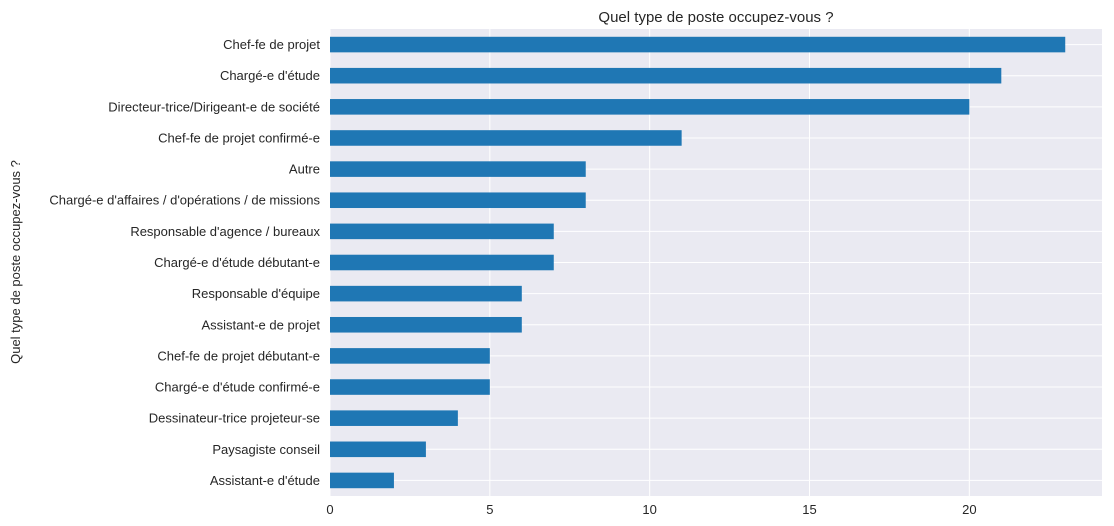 This screenshot has width=1114, height=526. I want to click on y-tick-label: Paysagiste conseil, so click(266, 449).